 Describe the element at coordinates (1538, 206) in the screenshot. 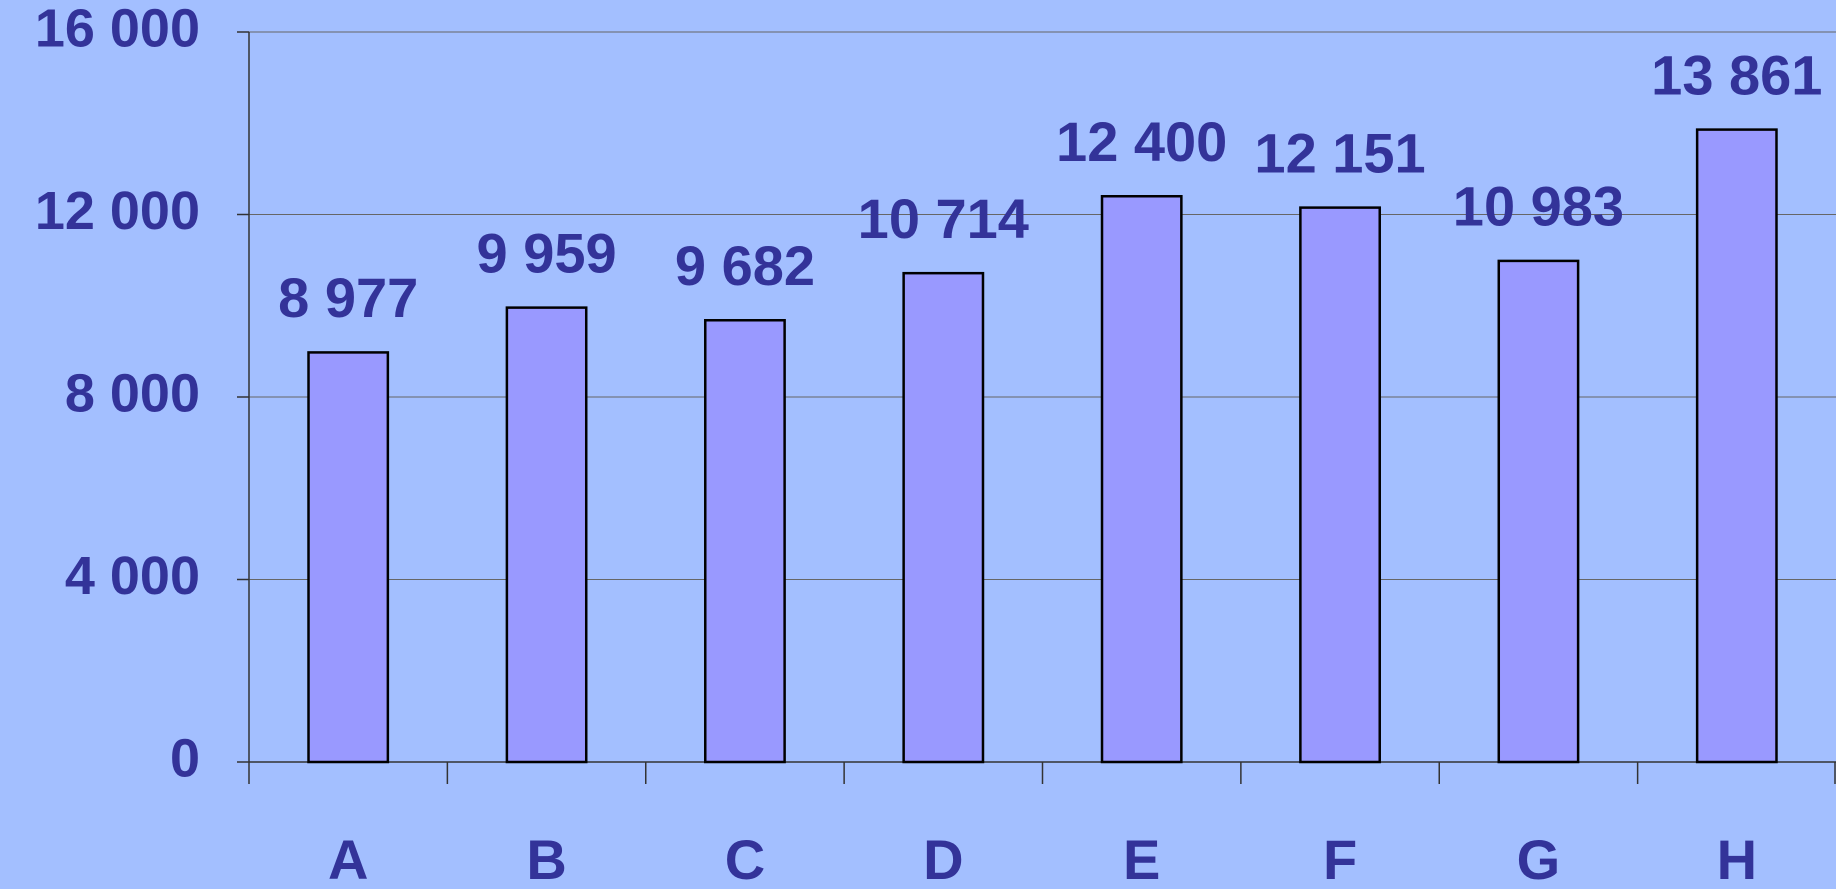

I see `value-label: 10 983` at that location.